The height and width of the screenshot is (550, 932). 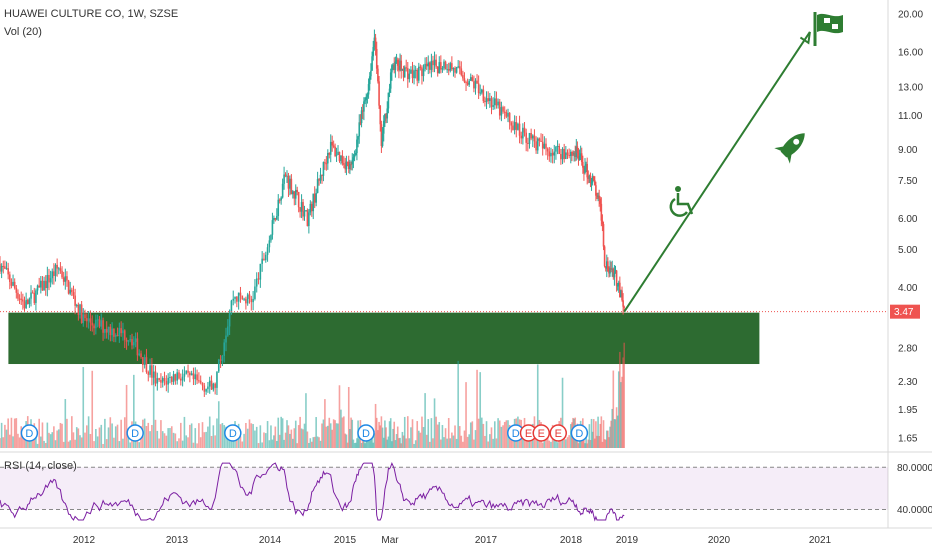 What do you see at coordinates (84, 540) in the screenshot?
I see `time-tick-label: 2012` at bounding box center [84, 540].